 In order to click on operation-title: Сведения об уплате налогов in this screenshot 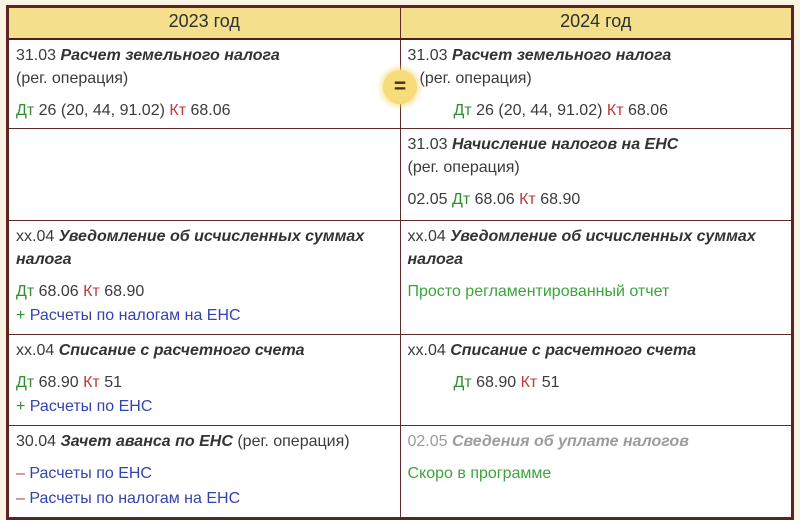, I will do `click(570, 441)`.